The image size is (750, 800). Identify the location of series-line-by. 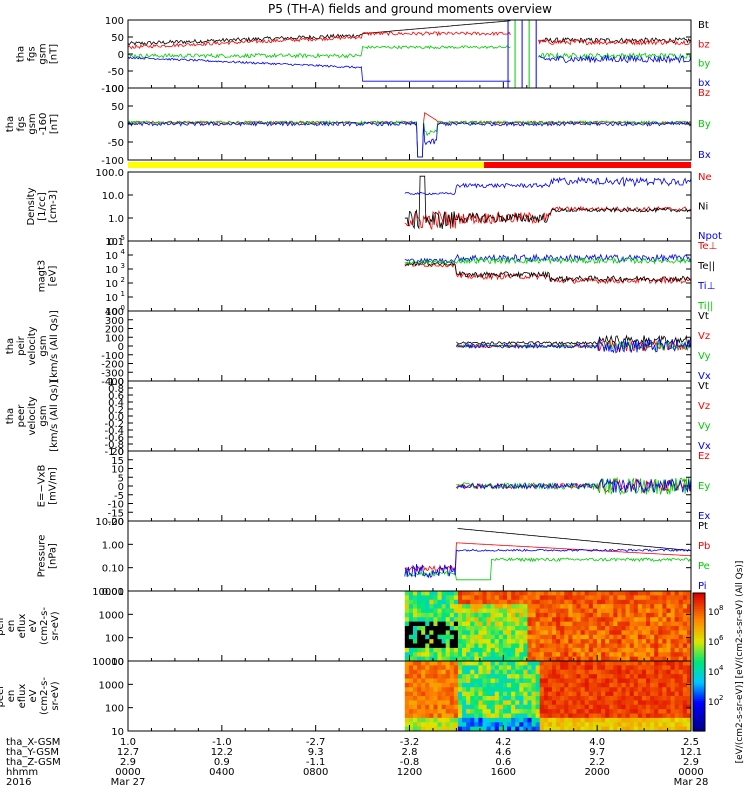
(615, 56).